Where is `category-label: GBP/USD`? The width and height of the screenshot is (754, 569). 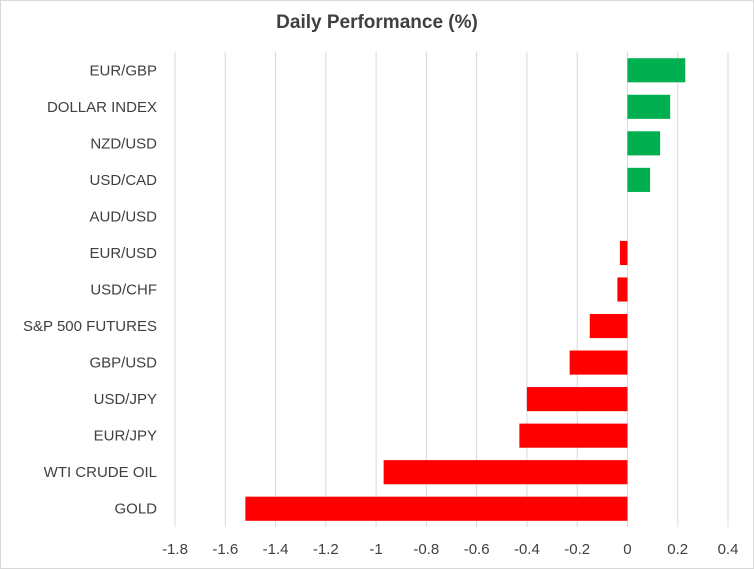
category-label: GBP/USD is located at coordinates (123, 363).